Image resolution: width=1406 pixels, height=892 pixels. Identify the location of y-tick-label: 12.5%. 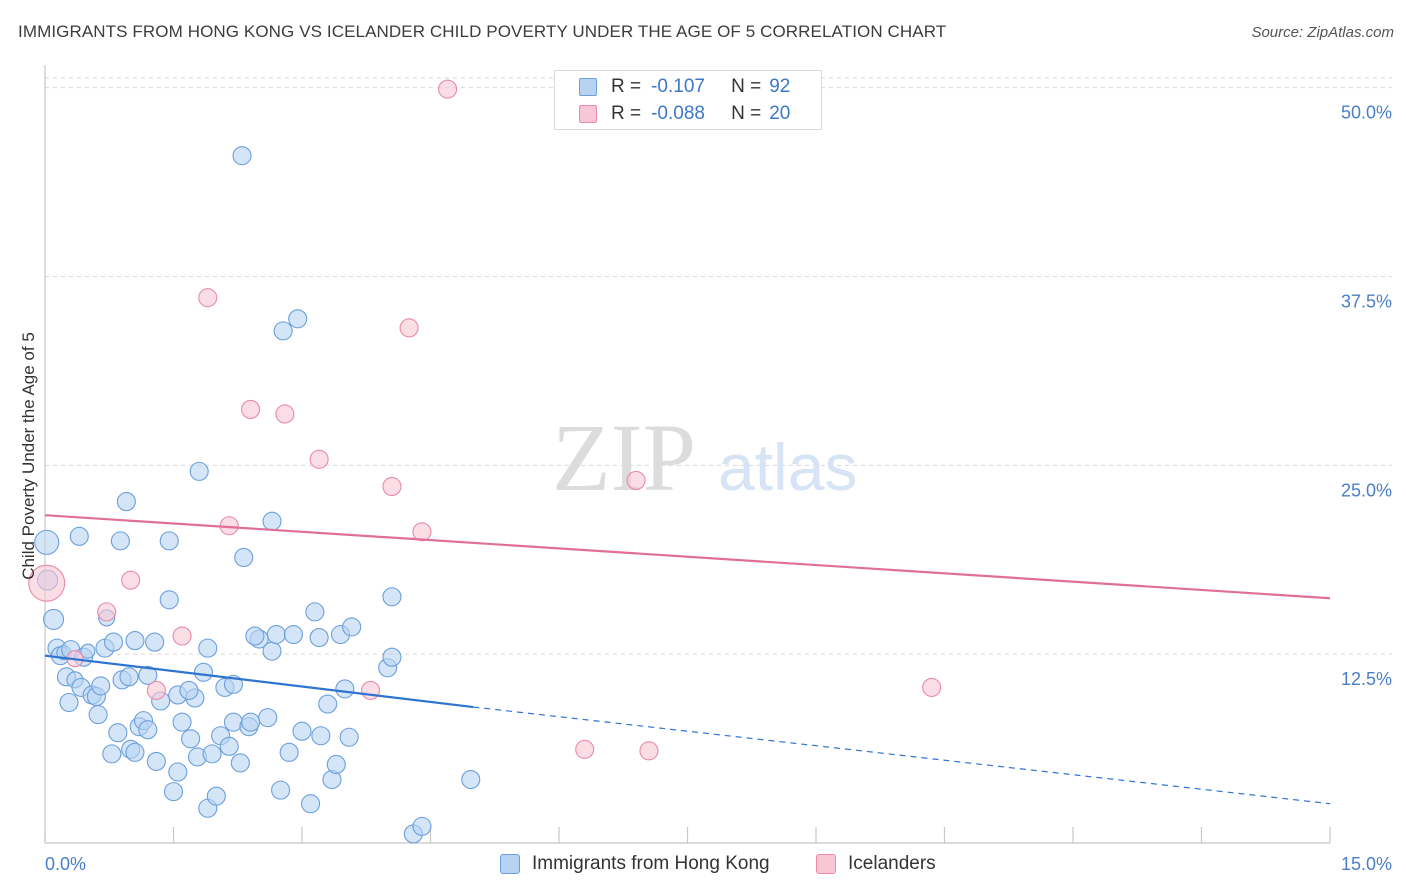
(1366, 679).